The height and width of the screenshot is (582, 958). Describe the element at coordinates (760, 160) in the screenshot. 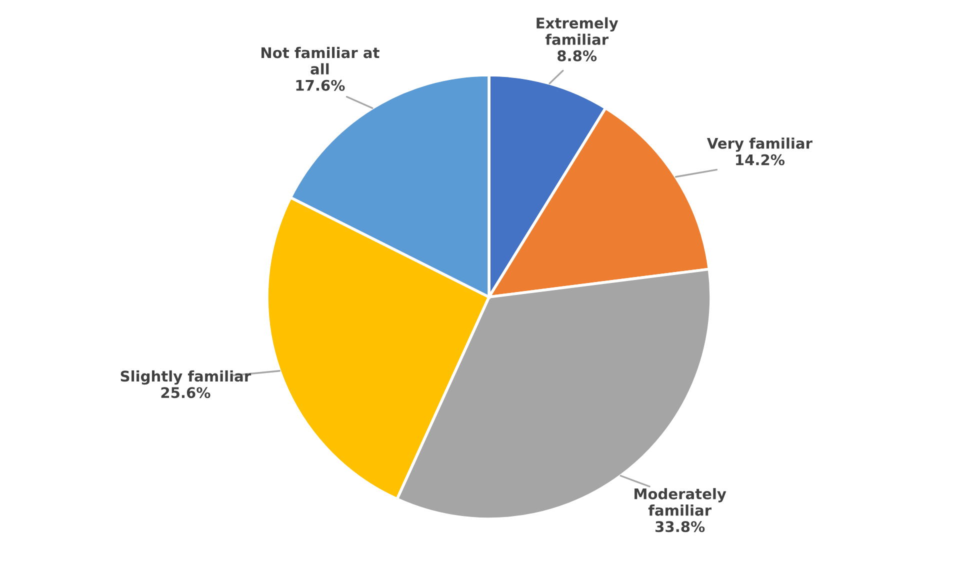

I see `data-label: 14.2%` at that location.